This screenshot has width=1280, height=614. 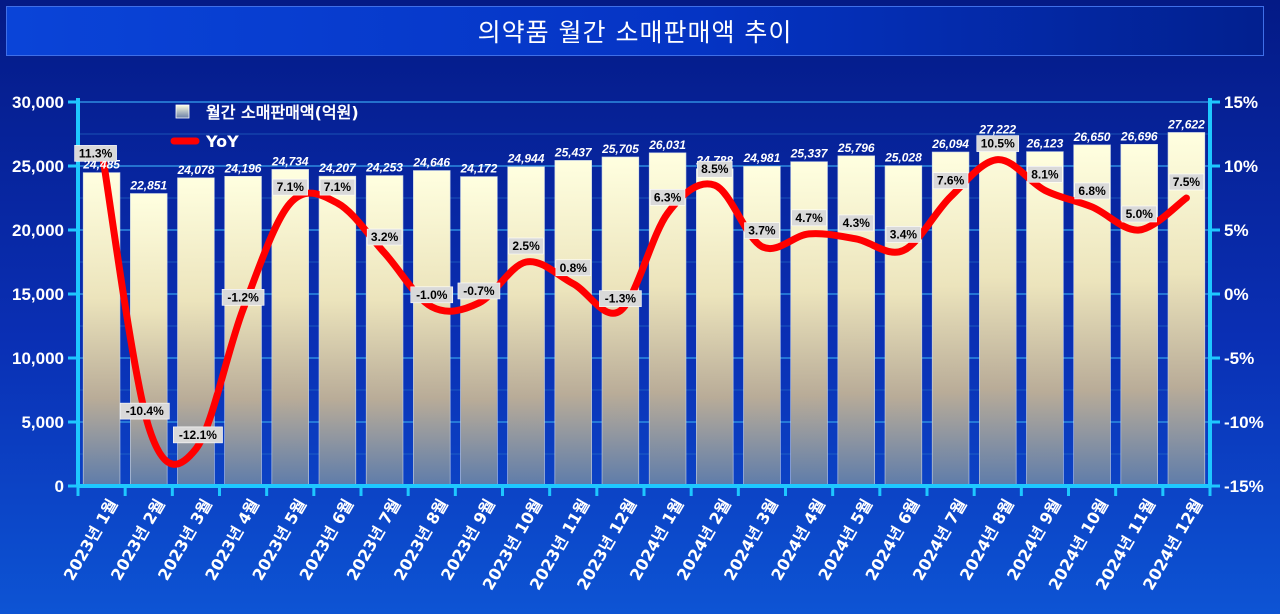 I want to click on yoy-value-label: 10.5%, so click(x=998, y=144).